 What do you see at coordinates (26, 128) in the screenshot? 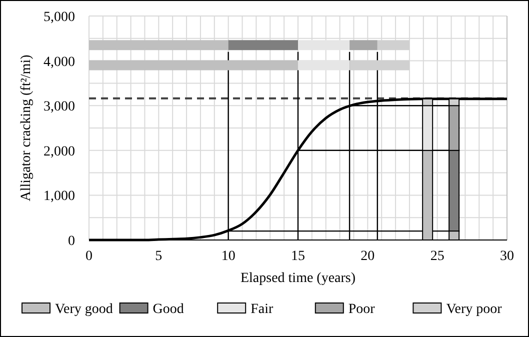
I see `y-axis-title: Alligator cracking (ft²/mi)` at bounding box center [26, 128].